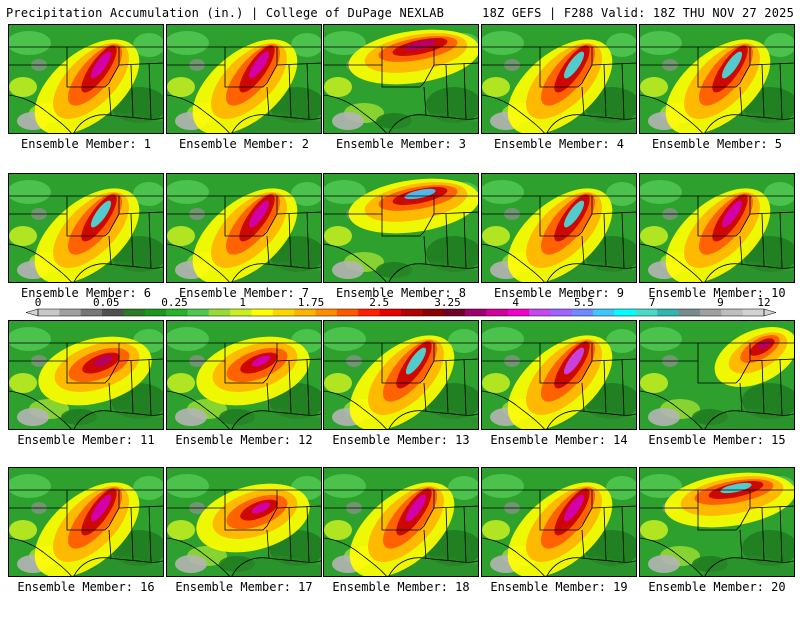 The image size is (800, 633). I want to click on ensemble-member-panel: Ensemble Member: 7, so click(244, 256).